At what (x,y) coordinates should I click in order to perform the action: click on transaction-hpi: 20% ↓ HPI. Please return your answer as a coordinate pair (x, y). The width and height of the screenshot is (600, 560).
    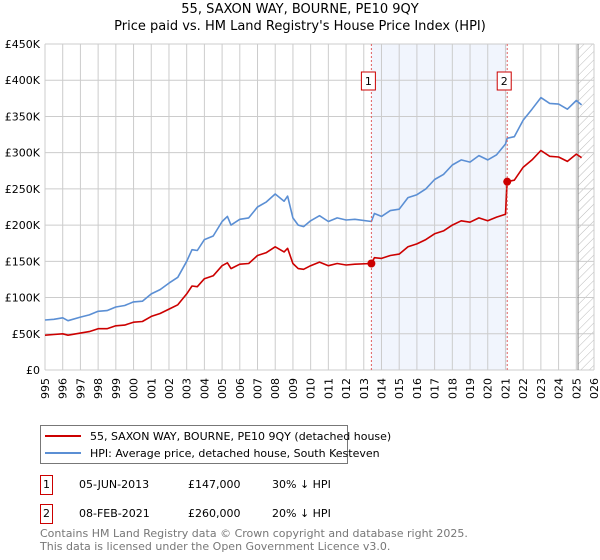
    Looking at the image, I should click on (301, 513).